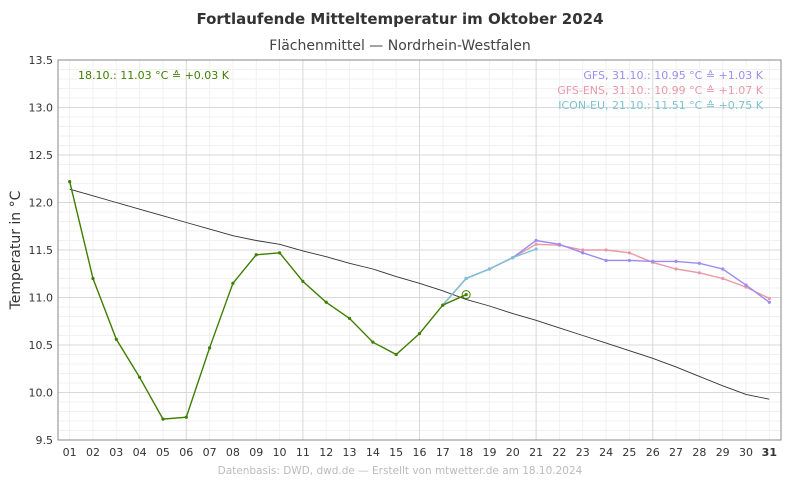 The width and height of the screenshot is (800, 484). What do you see at coordinates (536, 452) in the screenshot?
I see `x-tick-label: 21` at bounding box center [536, 452].